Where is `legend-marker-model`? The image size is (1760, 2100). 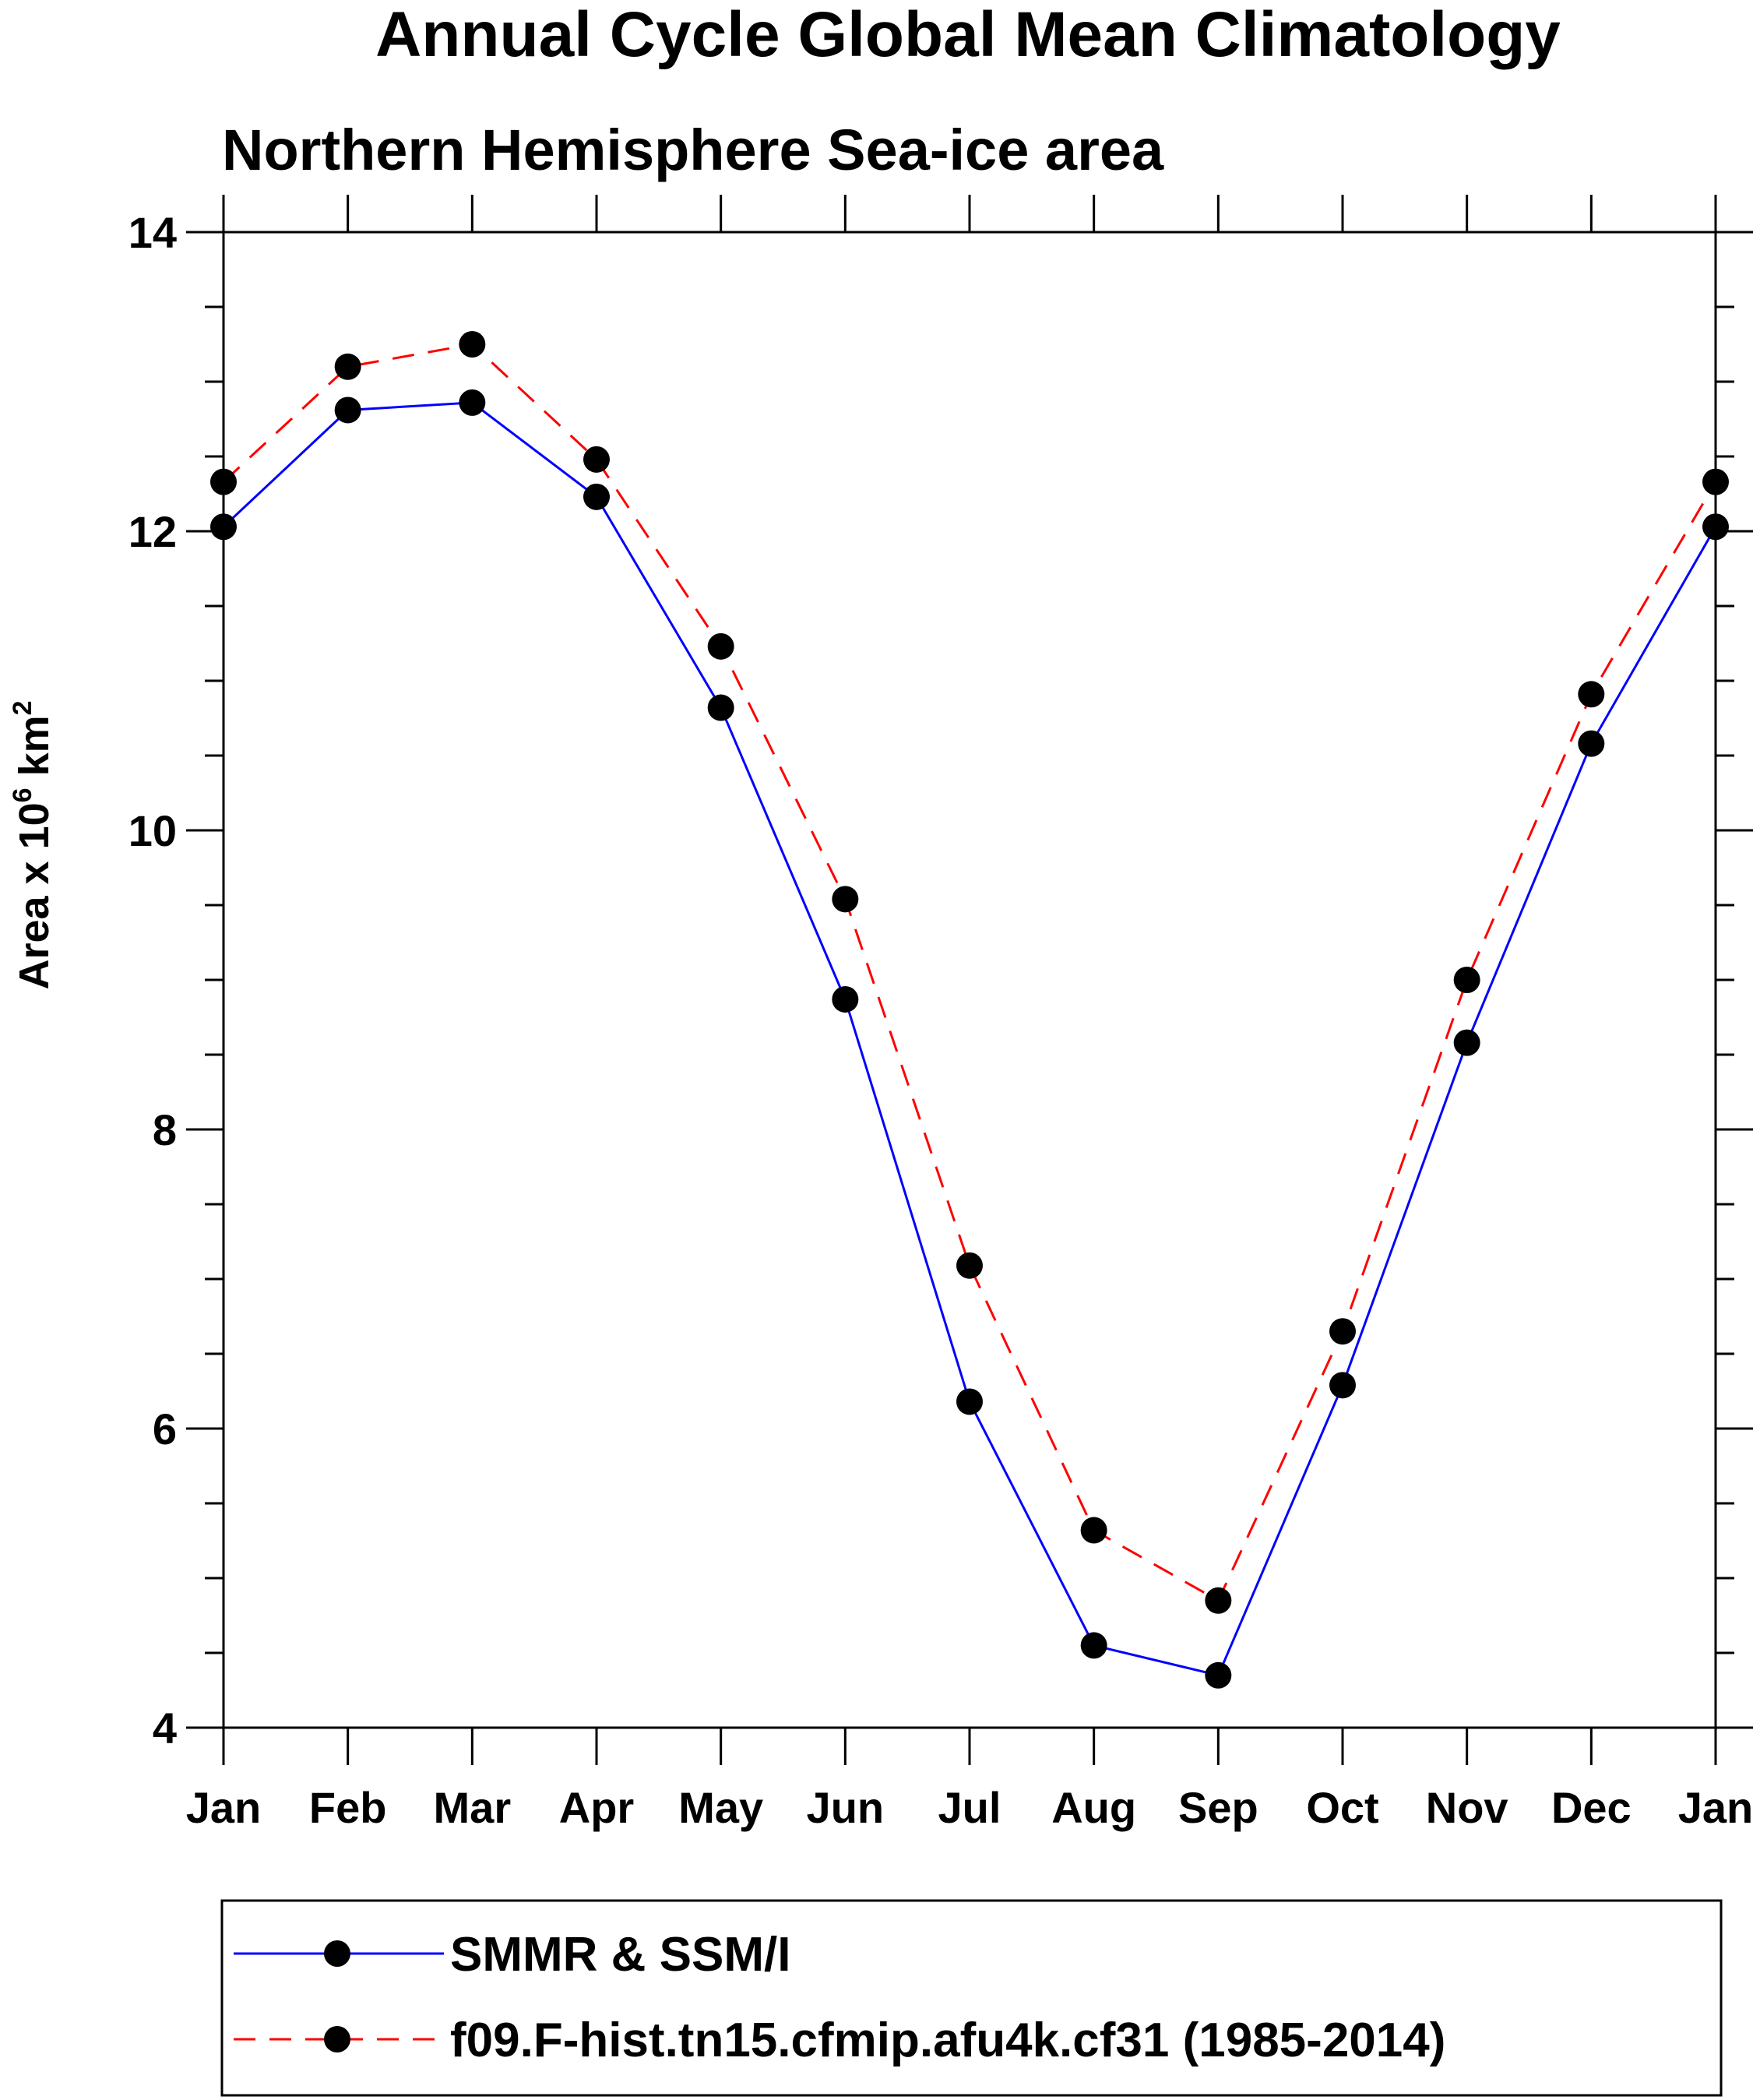 legend-marker-model is located at coordinates (337, 2039).